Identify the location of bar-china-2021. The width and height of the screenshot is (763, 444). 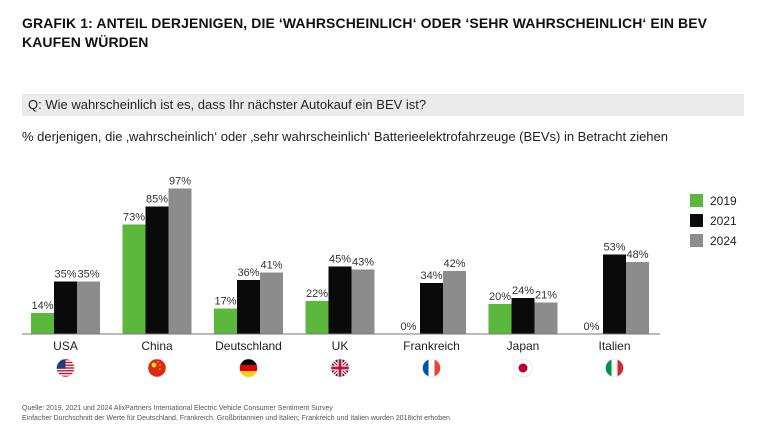
(157, 270).